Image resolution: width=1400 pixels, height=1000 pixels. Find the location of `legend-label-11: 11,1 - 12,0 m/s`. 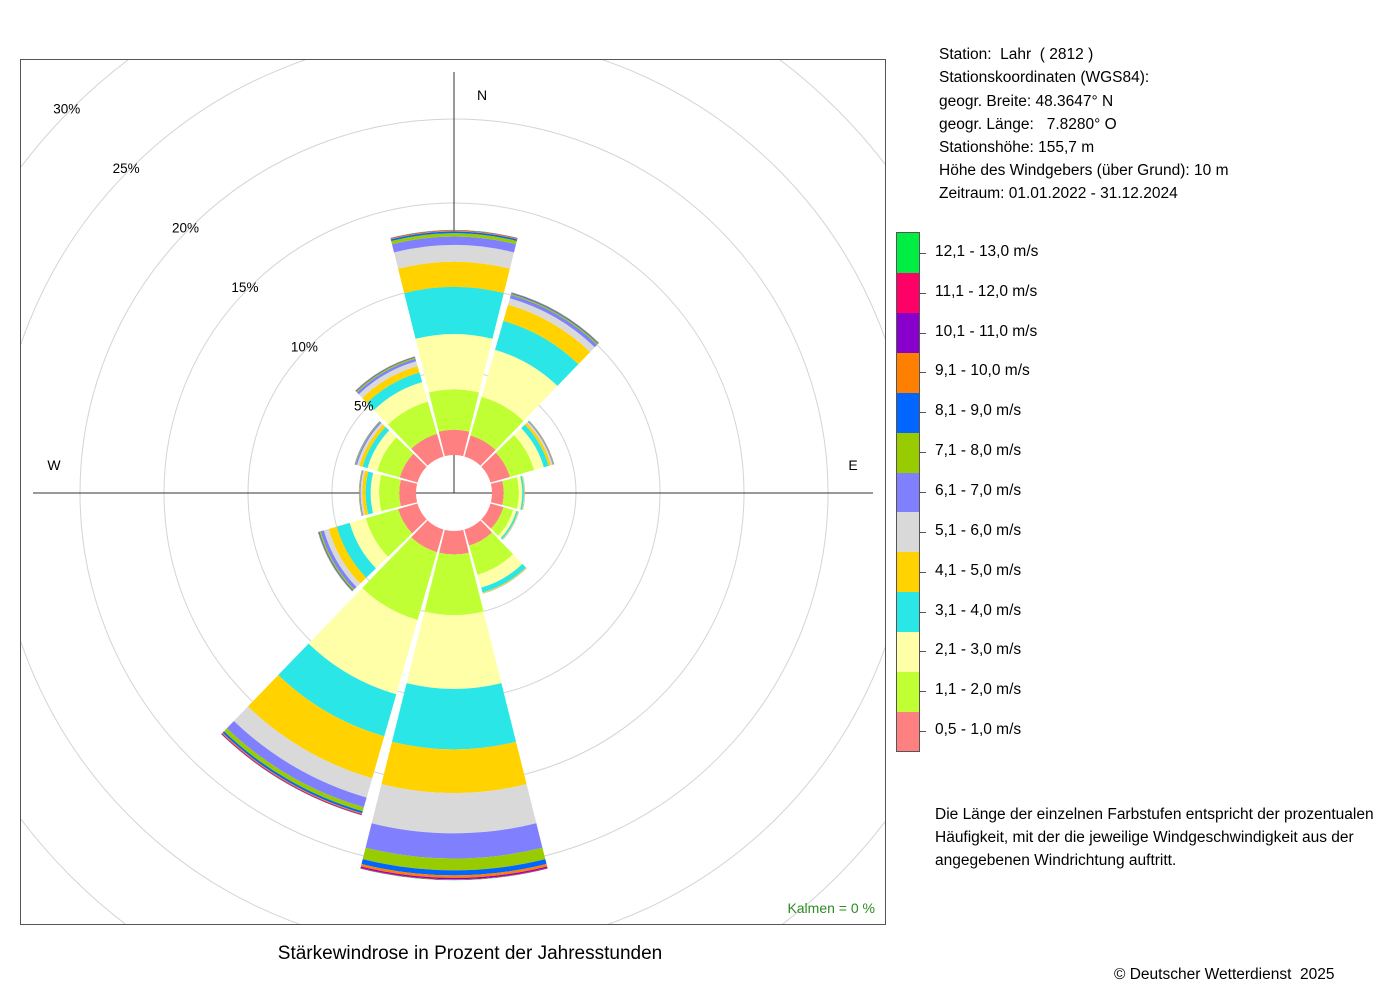

legend-label-11: 11,1 - 12,0 m/s is located at coordinates (986, 291).